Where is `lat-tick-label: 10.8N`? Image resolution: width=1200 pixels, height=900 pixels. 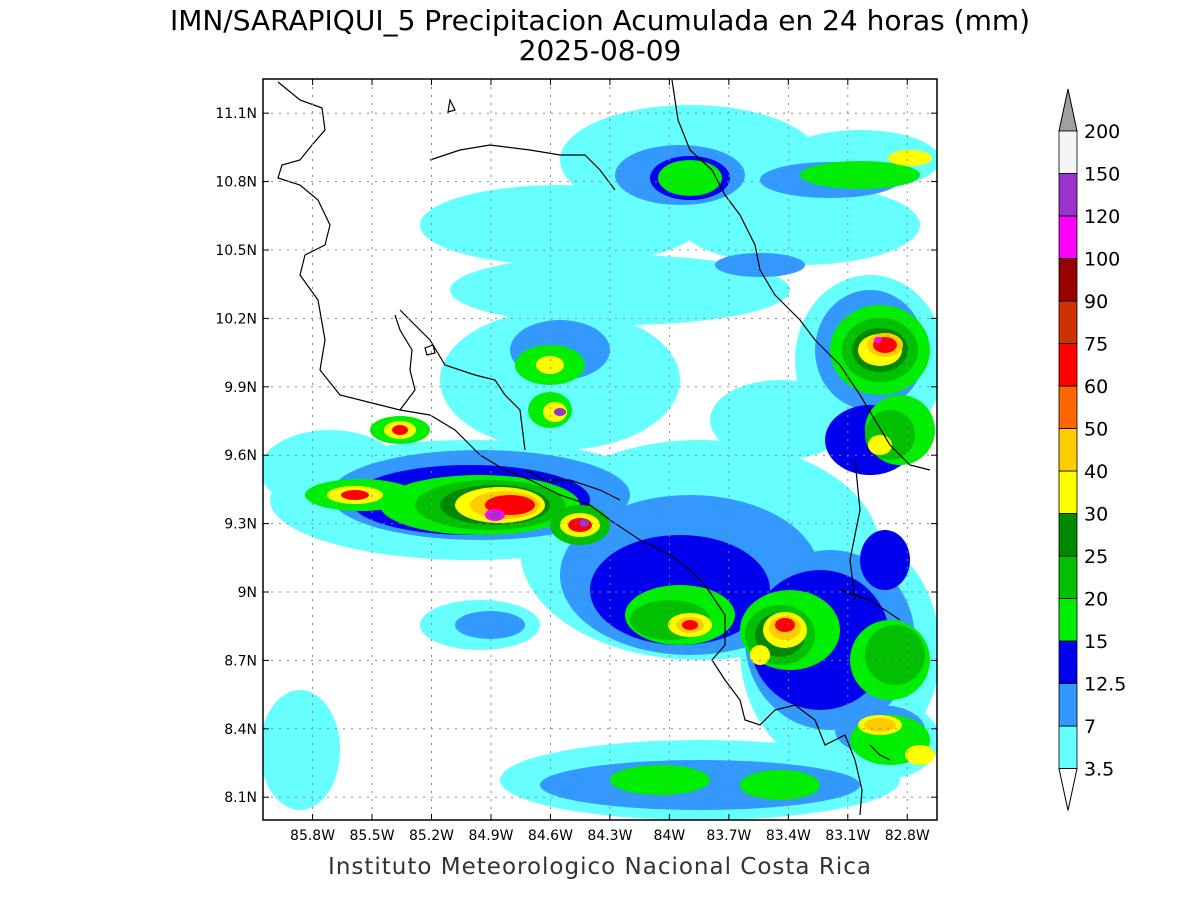
lat-tick-label: 10.8N is located at coordinates (236, 183).